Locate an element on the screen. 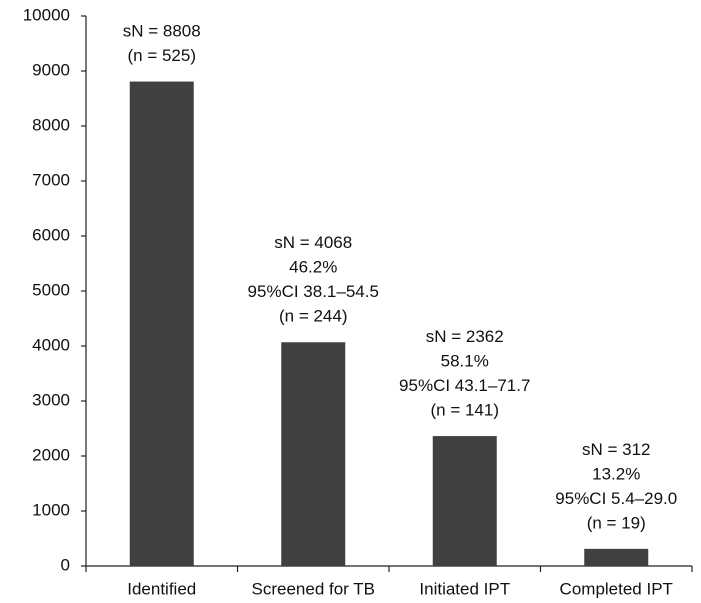  annotation: 95%CI 43.1–71.7 is located at coordinates (464, 385).